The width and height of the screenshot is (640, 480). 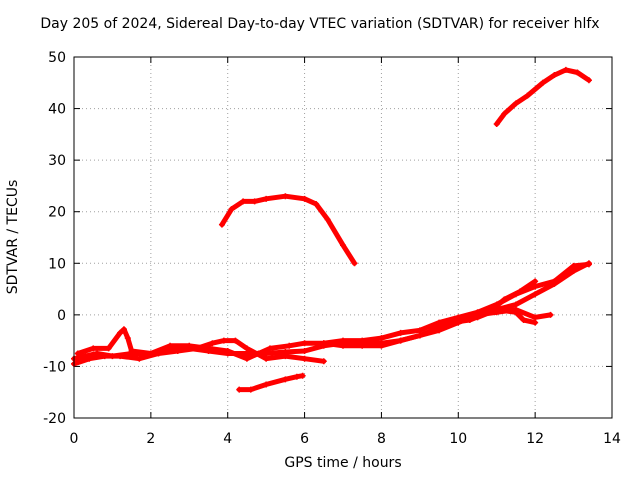 I want to click on x-tick-label: 6, so click(x=304, y=439).